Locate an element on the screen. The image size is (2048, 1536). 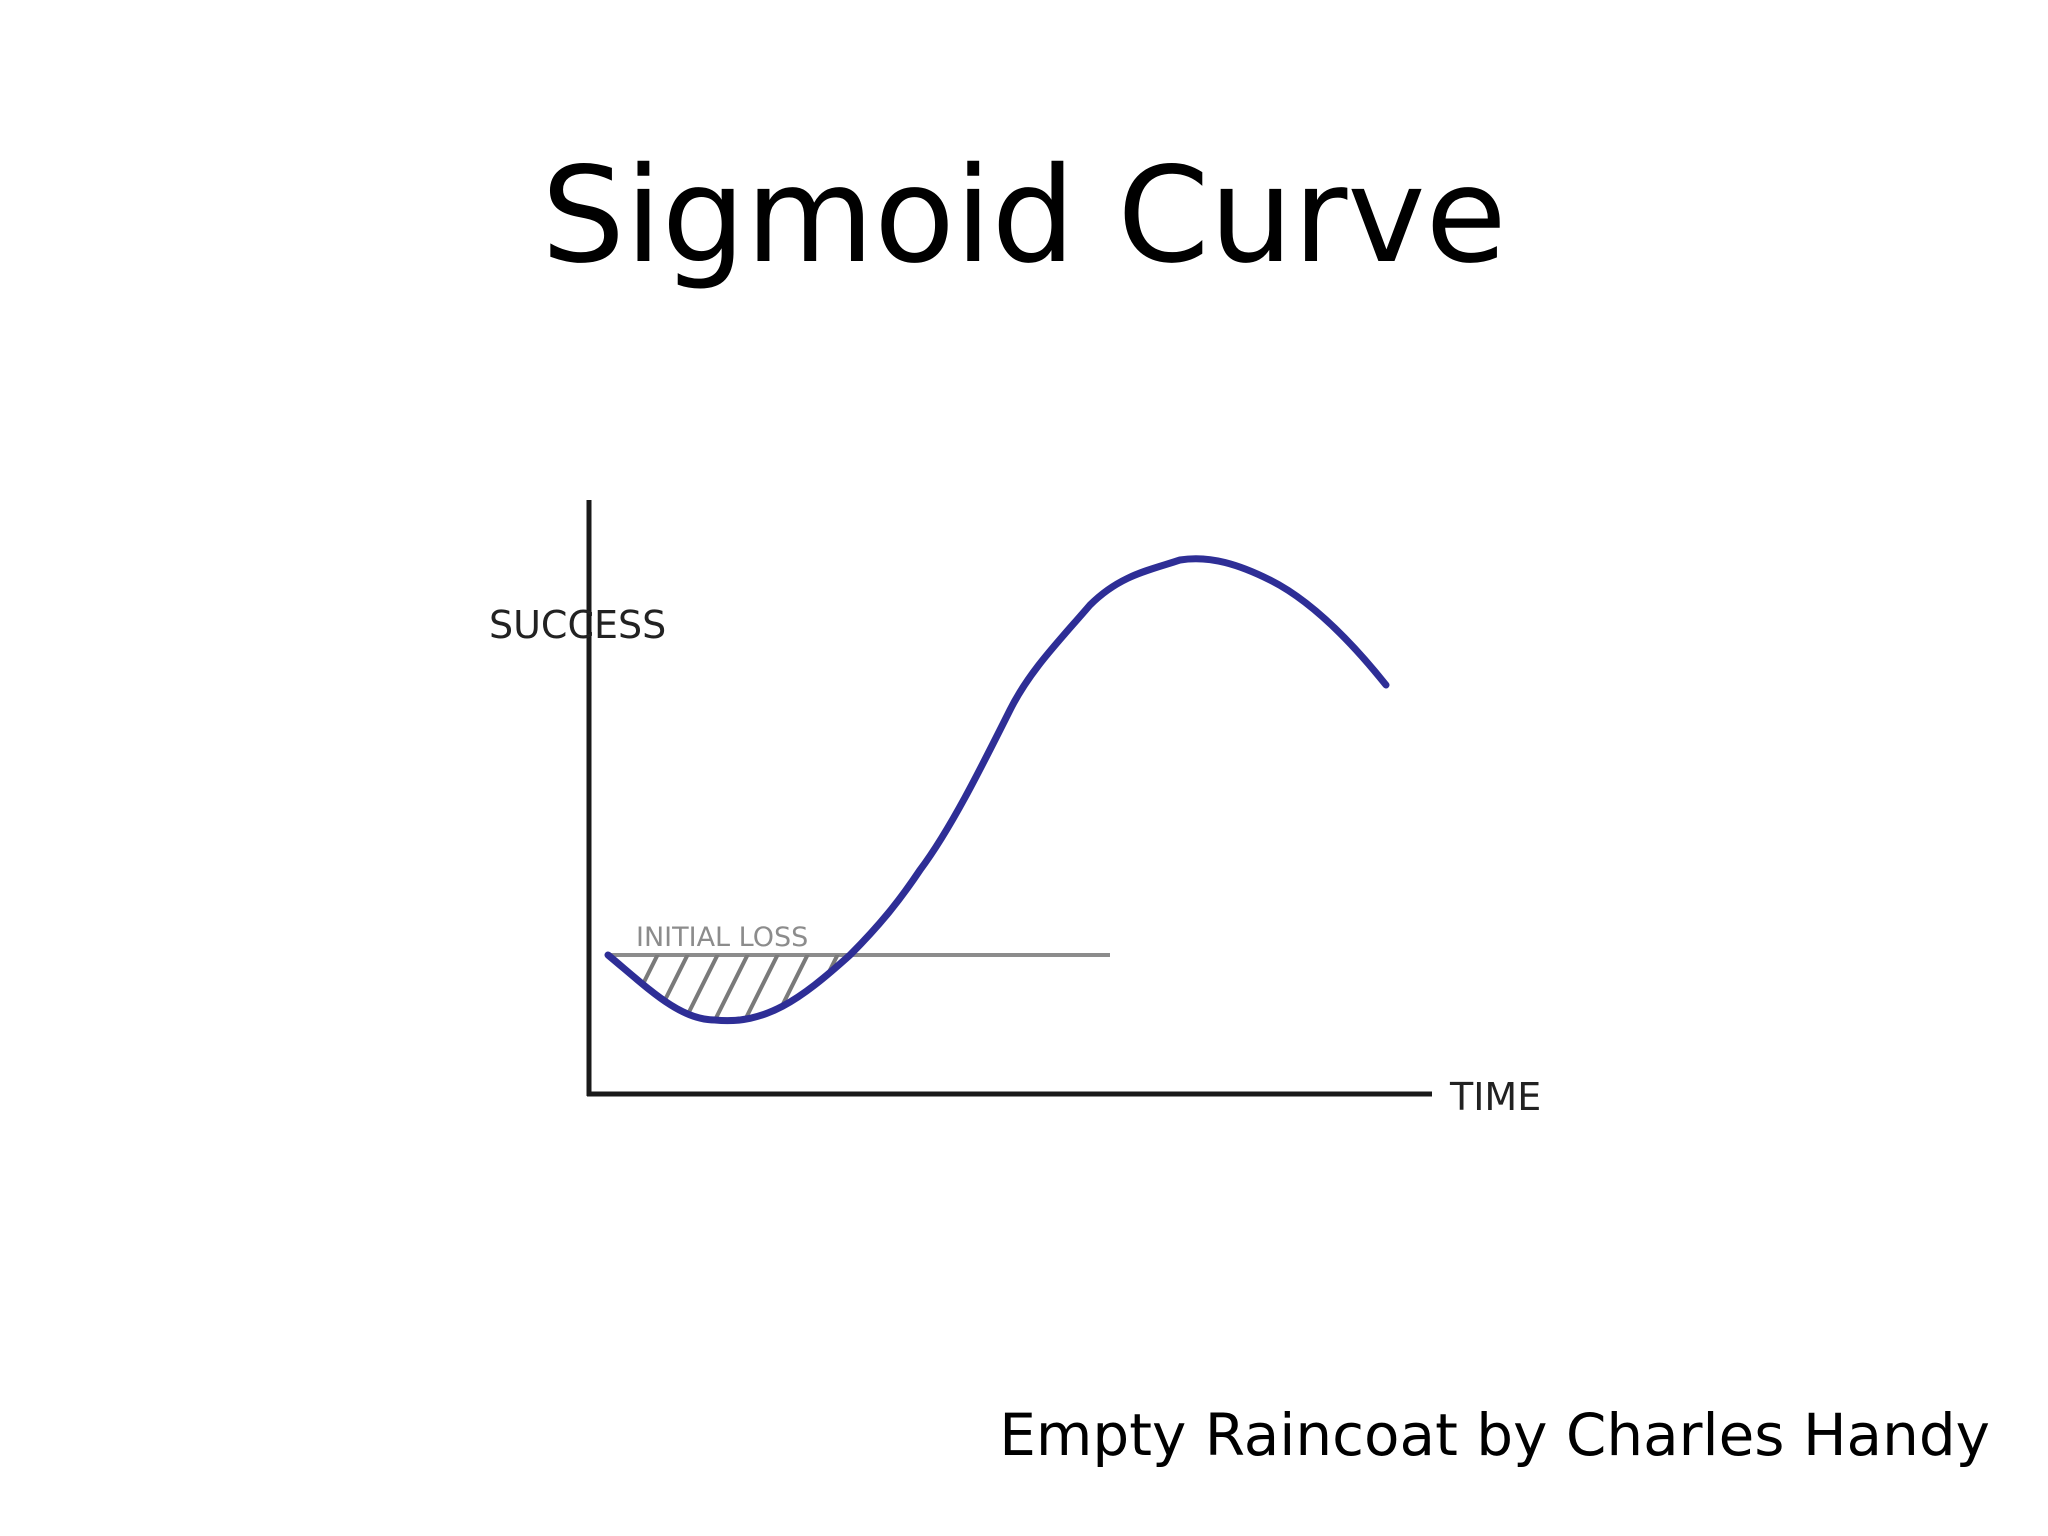
x-axis-label: TIME is located at coordinates (1495, 1097).